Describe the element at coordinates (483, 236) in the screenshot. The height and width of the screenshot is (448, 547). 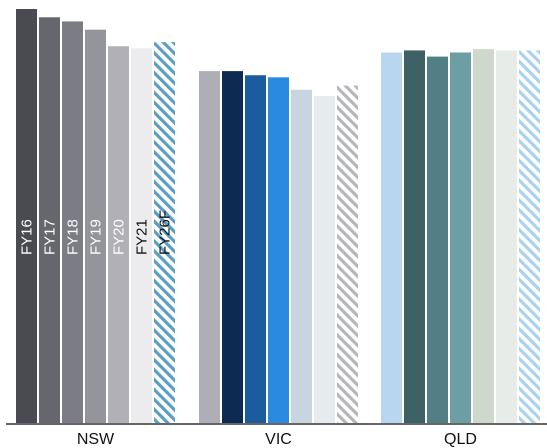
I see `bar-qld-fy20` at that location.